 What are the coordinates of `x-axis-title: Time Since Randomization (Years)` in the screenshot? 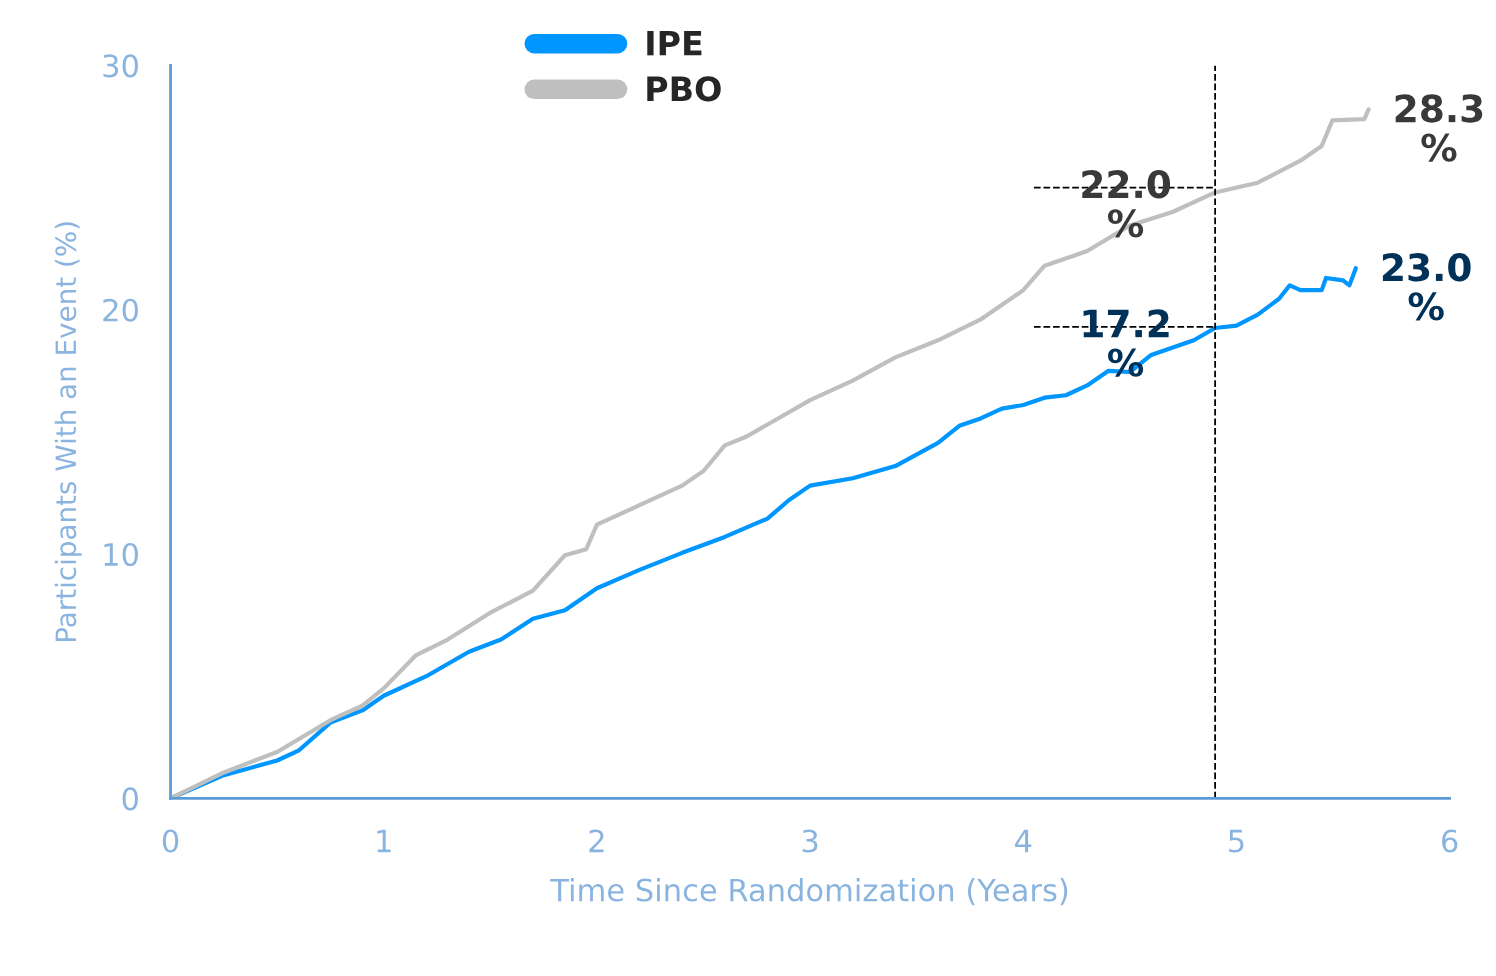 It's located at (809, 891).